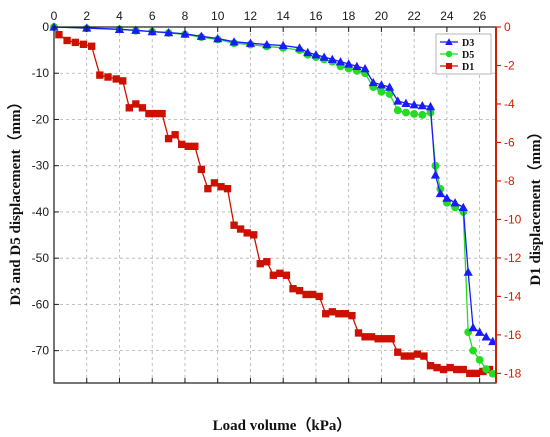 The width and height of the screenshot is (550, 437). I want to click on legend-marker-d3, so click(449, 42).